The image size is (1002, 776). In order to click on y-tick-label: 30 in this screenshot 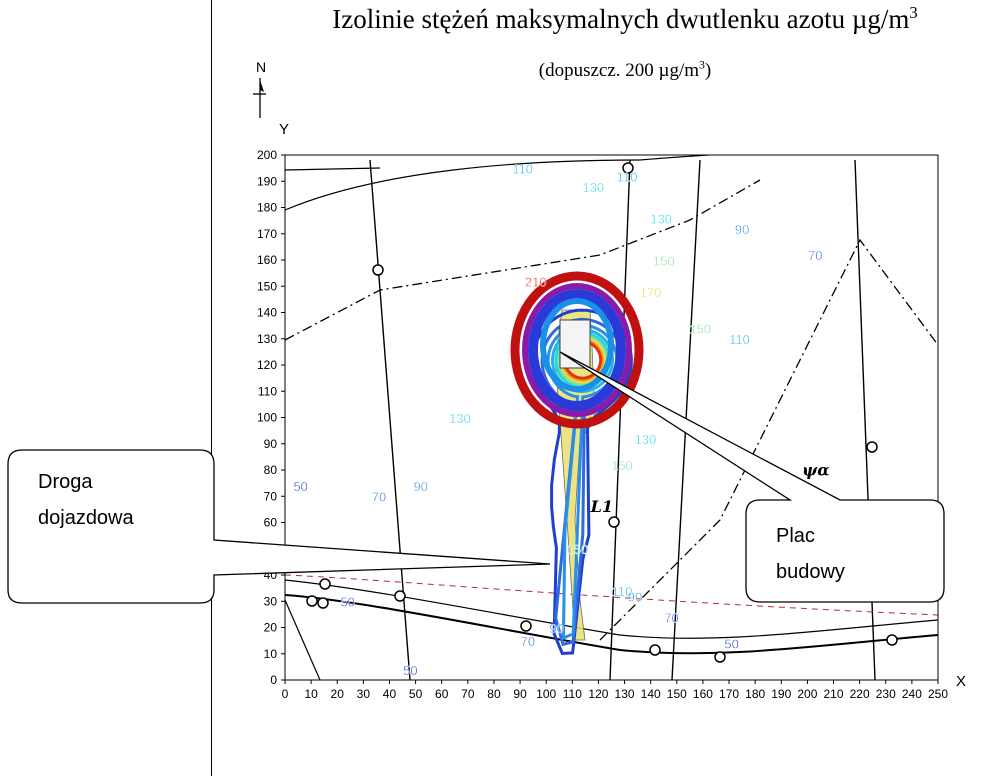, I will do `click(271, 601)`.